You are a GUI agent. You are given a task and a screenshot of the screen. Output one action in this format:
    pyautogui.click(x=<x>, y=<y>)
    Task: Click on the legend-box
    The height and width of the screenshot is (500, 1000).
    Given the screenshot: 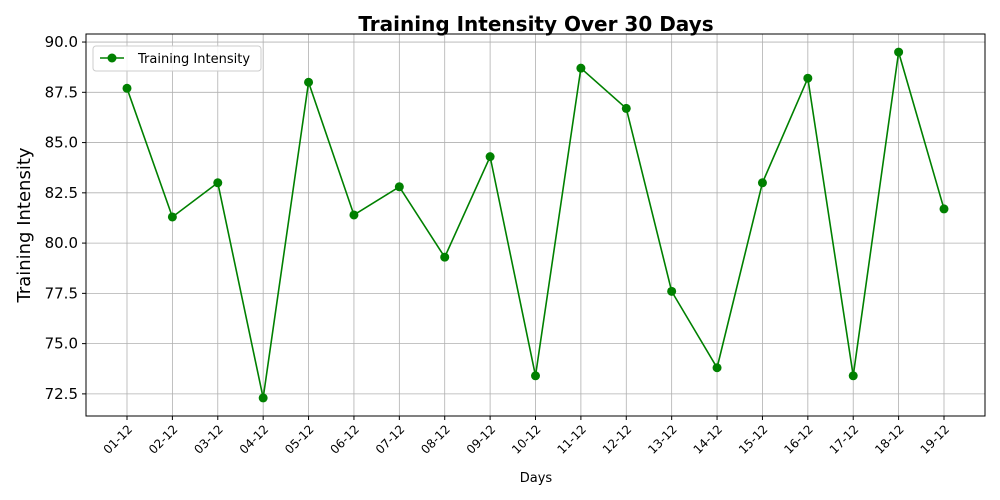 What is the action you would take?
    pyautogui.click(x=177, y=58)
    